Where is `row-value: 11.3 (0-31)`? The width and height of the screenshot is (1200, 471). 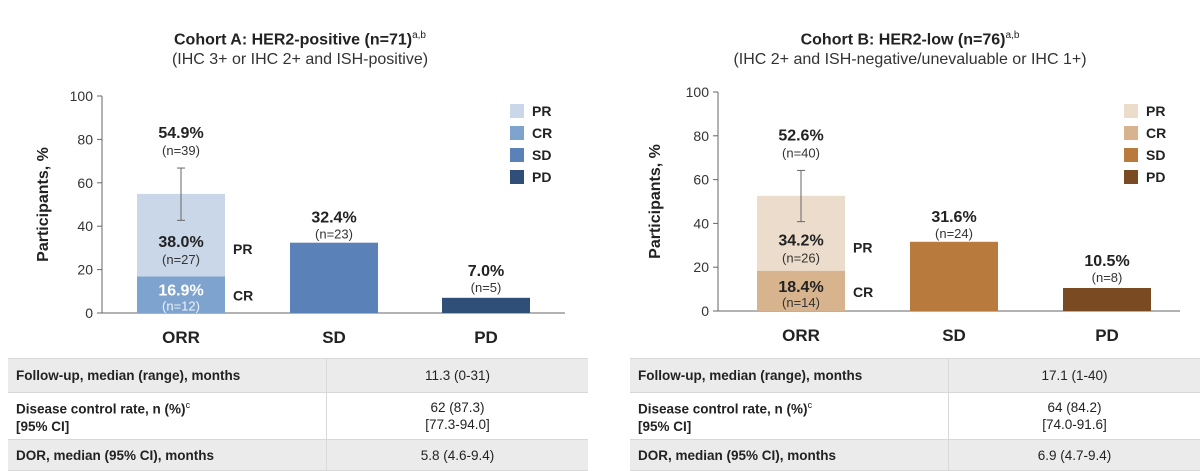 row-value: 11.3 (0-31) is located at coordinates (457, 375).